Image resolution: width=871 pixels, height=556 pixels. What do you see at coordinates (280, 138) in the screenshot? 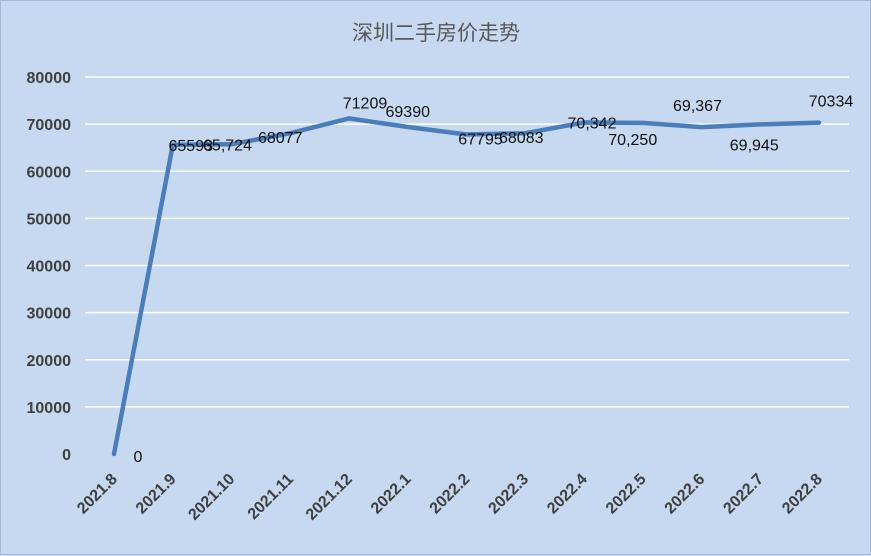
I see `data-label: 68077` at bounding box center [280, 138].